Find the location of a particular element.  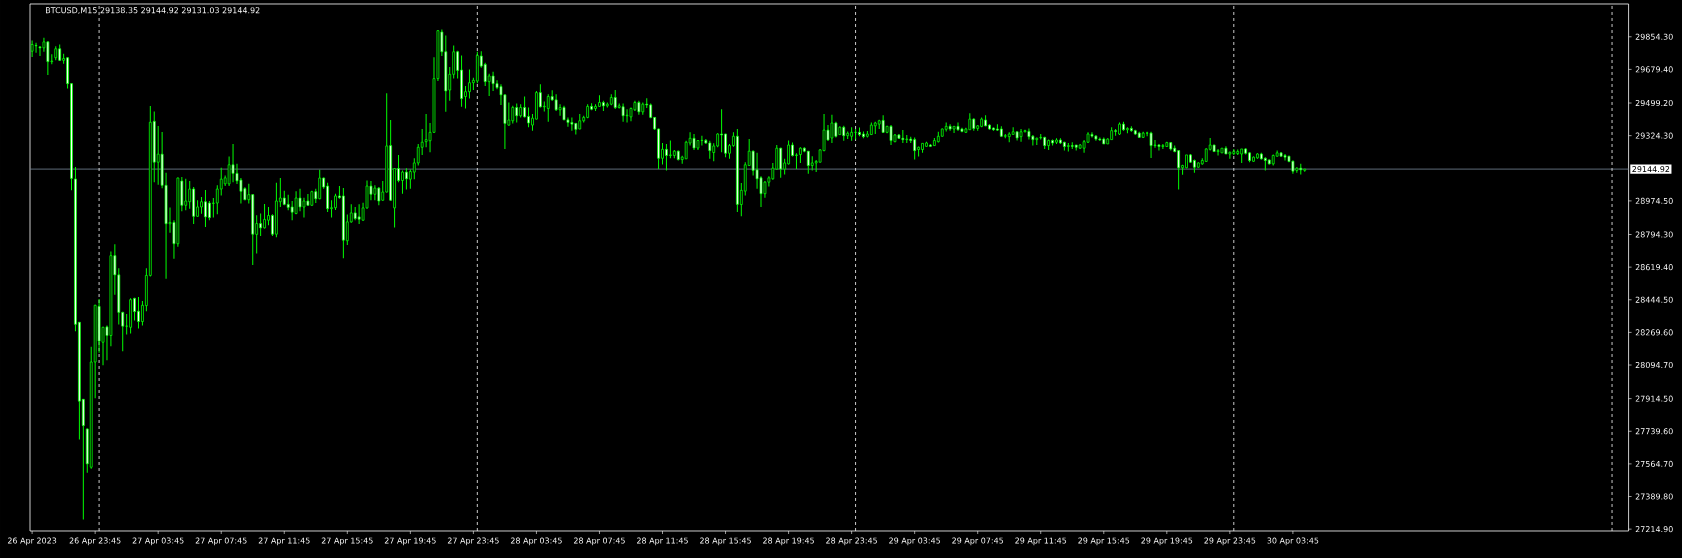

x-tick-label: 28 Apr 23:45 is located at coordinates (851, 541).